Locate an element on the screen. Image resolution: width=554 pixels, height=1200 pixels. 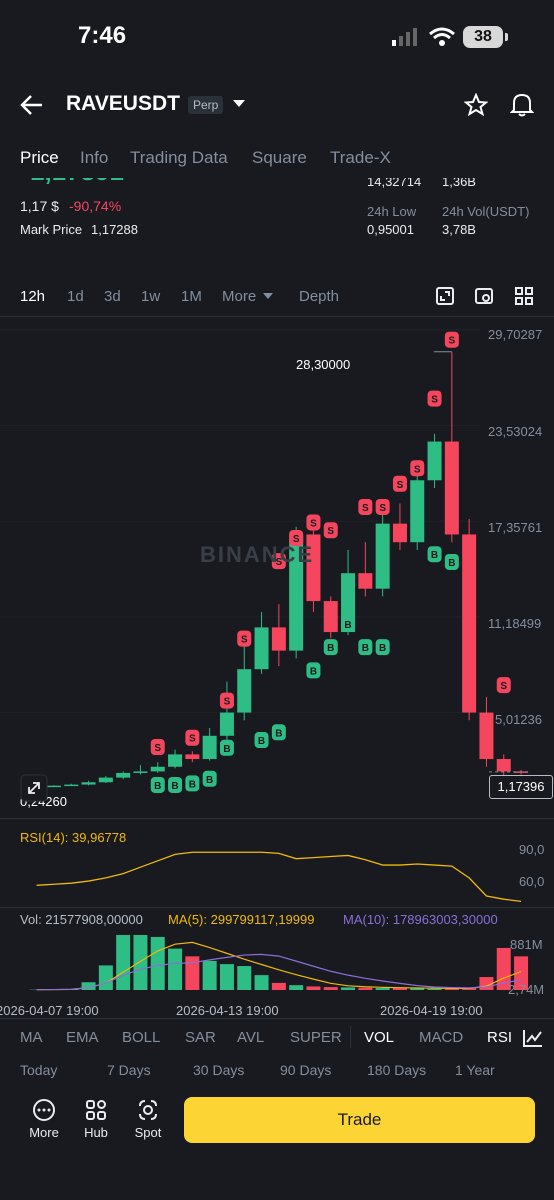
tab-trading-data: Trading Data is located at coordinates (179, 157).